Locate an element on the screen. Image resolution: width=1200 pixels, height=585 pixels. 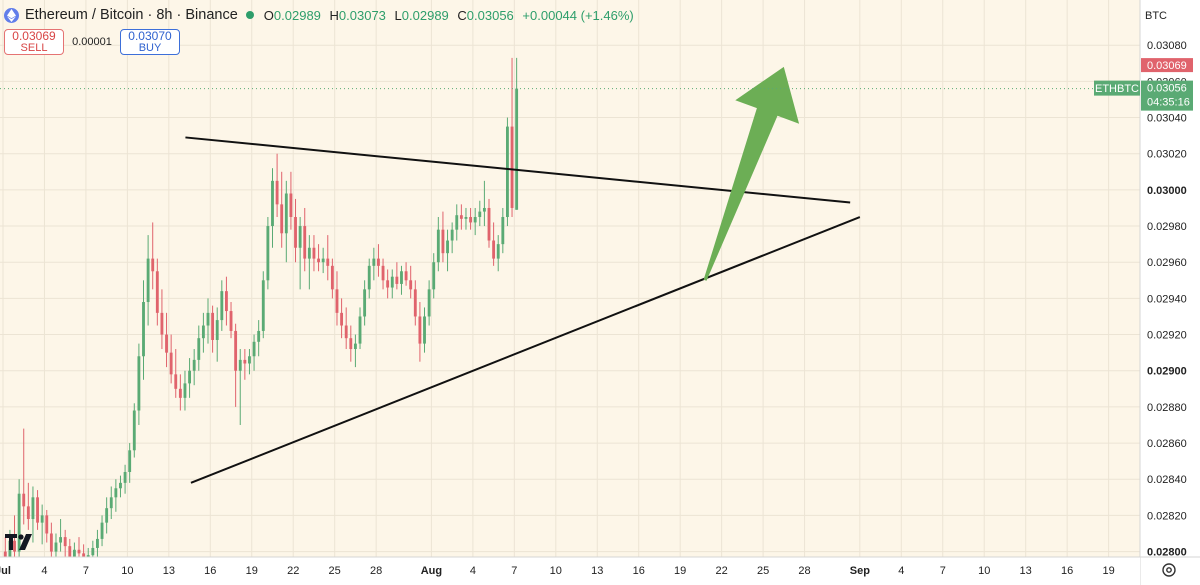
time-tick-label: Aug is located at coordinates (431, 571).